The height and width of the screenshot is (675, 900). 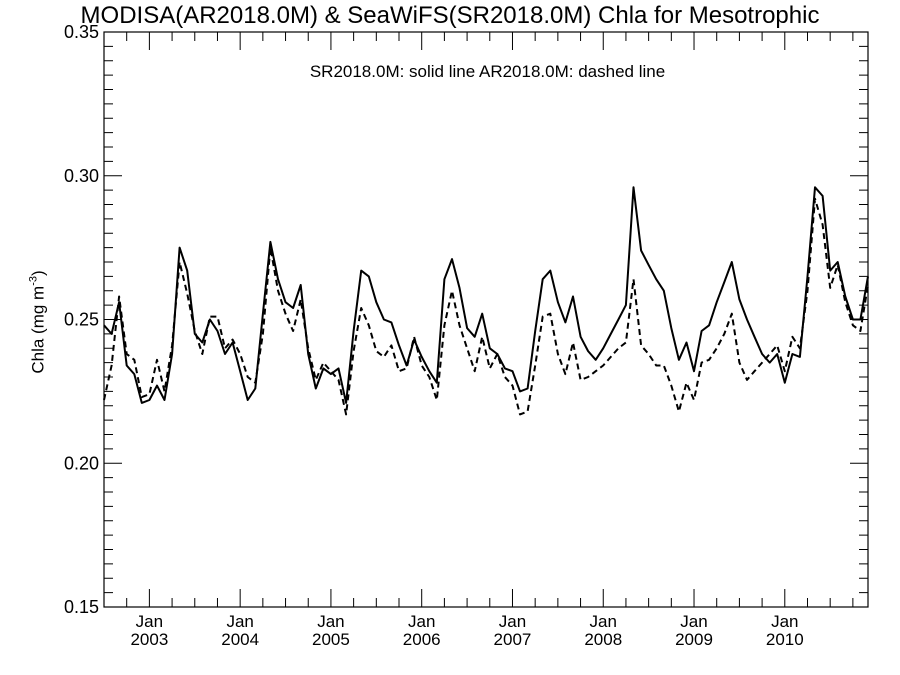 I want to click on x-tick-label-year: 2009, so click(x=694, y=639).